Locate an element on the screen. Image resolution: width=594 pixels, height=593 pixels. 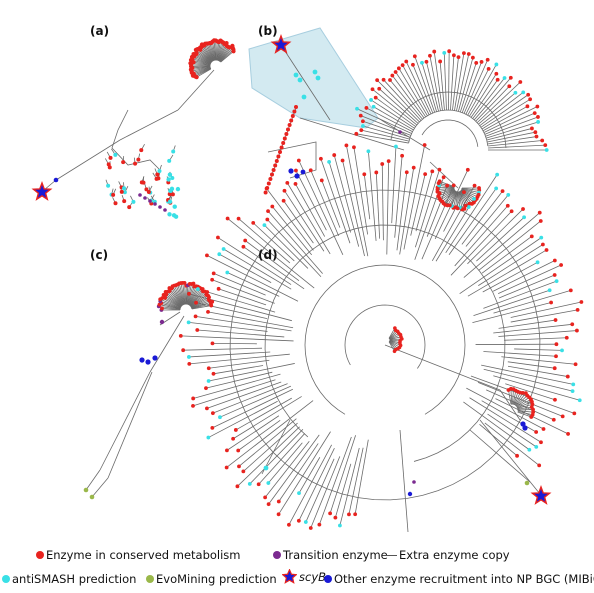
evomining-dot is located at coordinates (527, 483).